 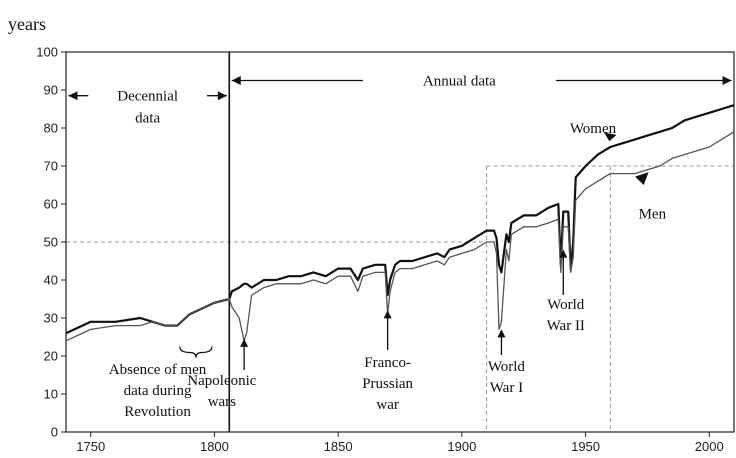 I want to click on women-pointer, so click(x=610, y=137).